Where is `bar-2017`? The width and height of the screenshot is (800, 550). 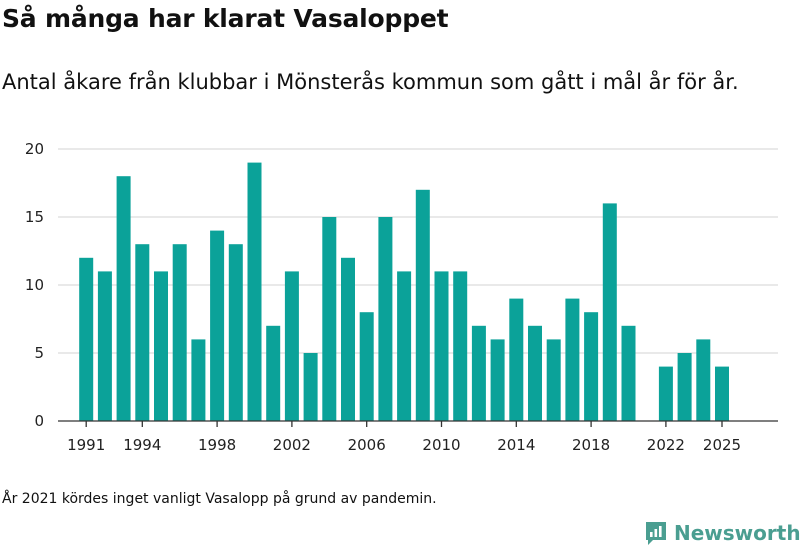
bar-2017 is located at coordinates (572, 359).